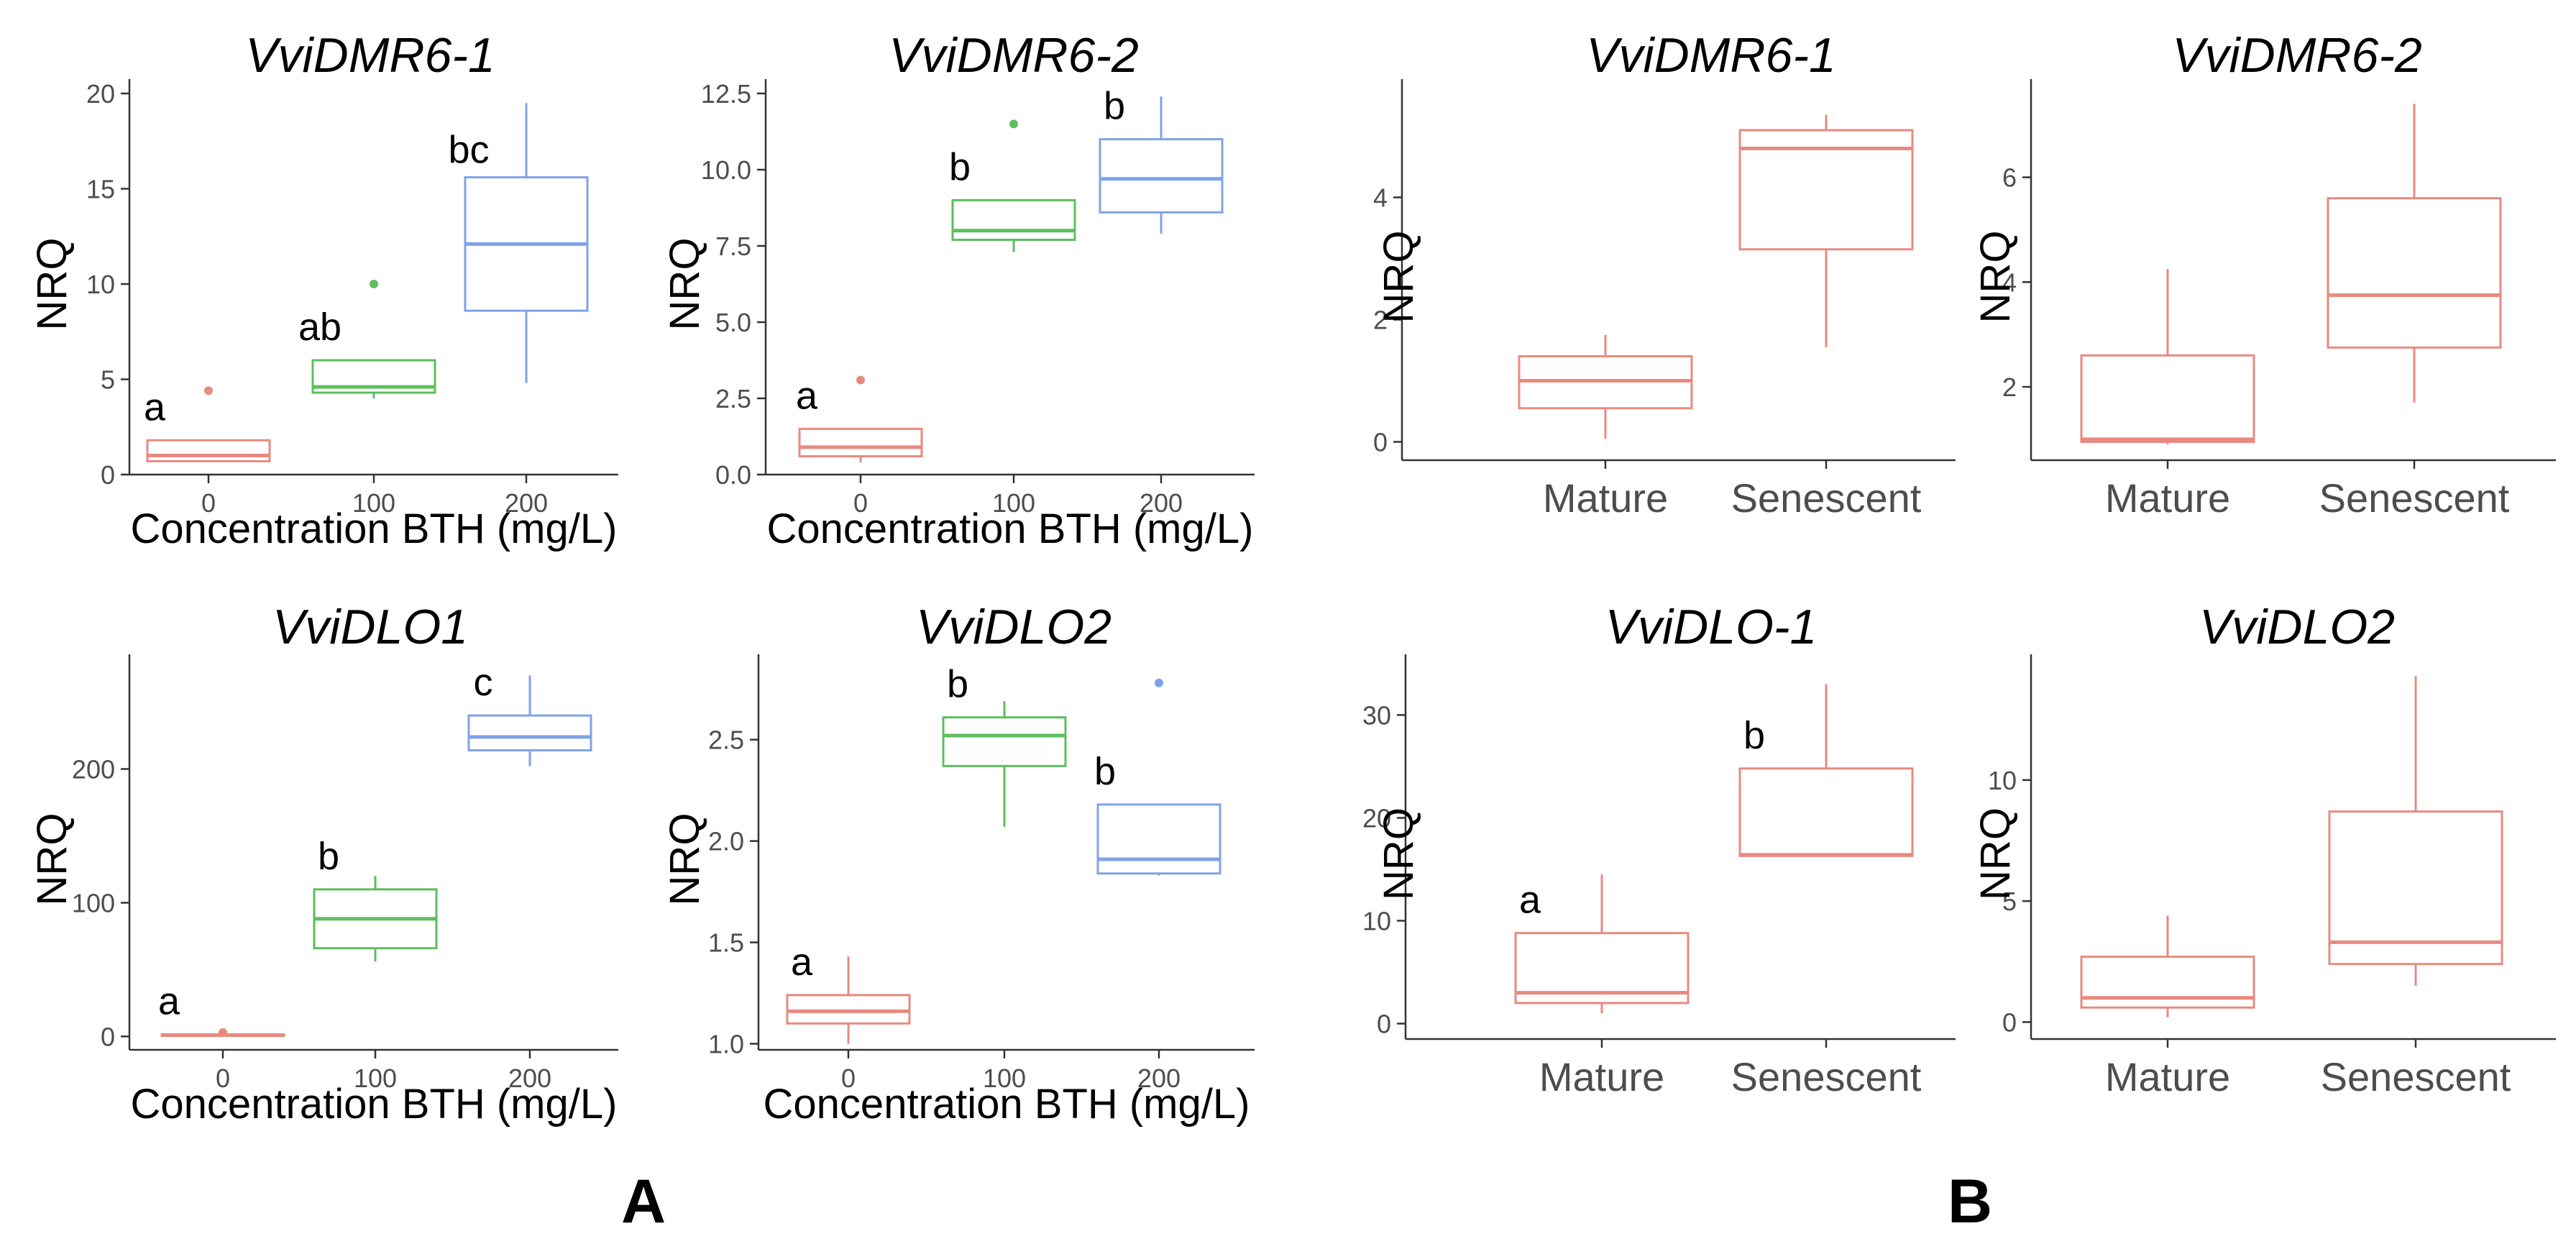  What do you see at coordinates (726, 943) in the screenshot?
I see `y-tick-label: 1.5` at bounding box center [726, 943].